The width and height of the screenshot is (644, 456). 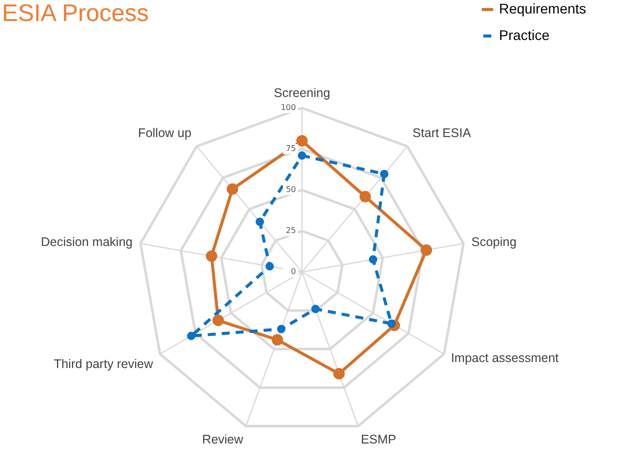 What do you see at coordinates (288, 107) in the screenshot?
I see `y-tick-label: 100` at bounding box center [288, 107].